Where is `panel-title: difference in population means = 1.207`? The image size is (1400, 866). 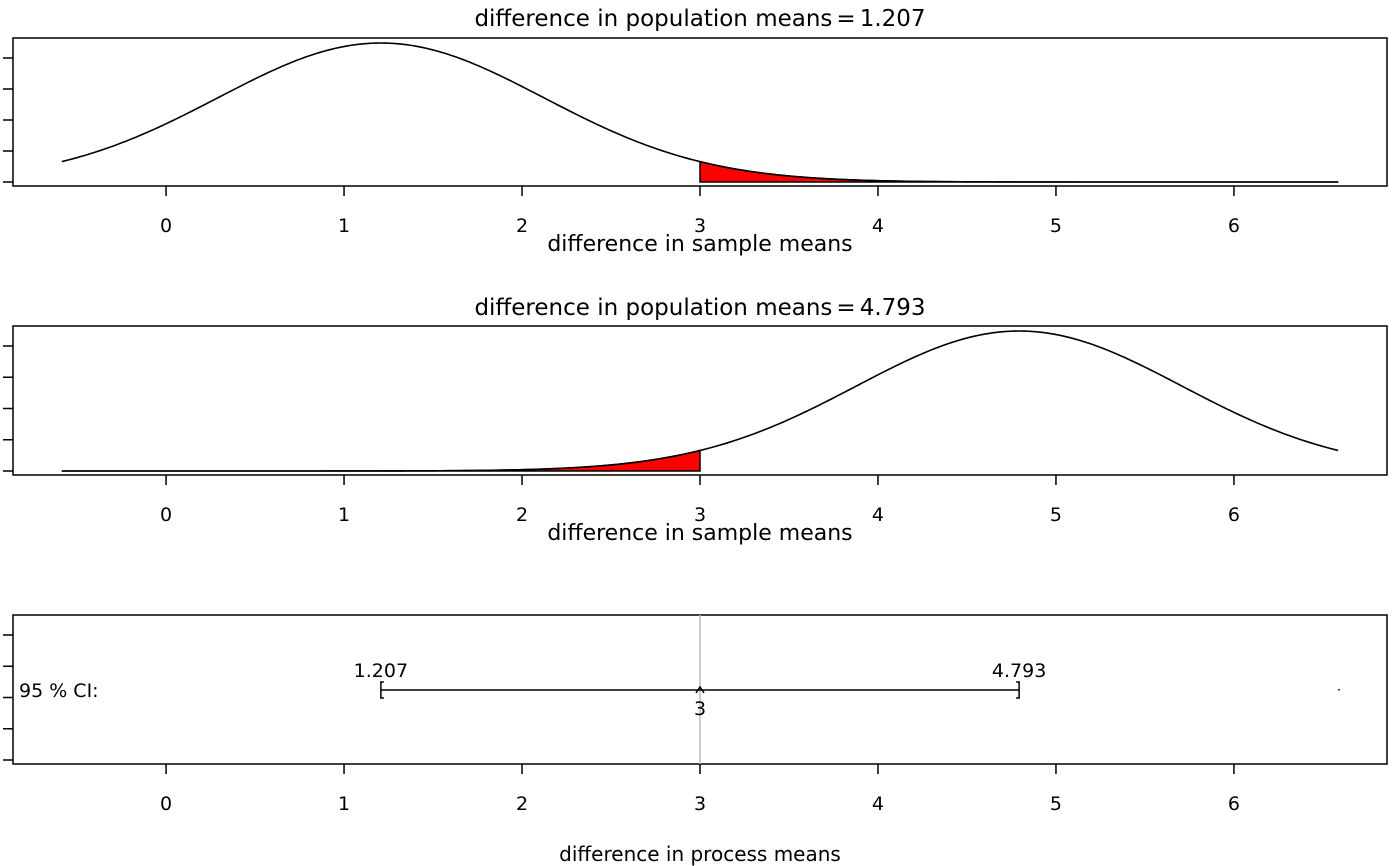 panel-title: difference in population means = 1.207 is located at coordinates (699, 19).